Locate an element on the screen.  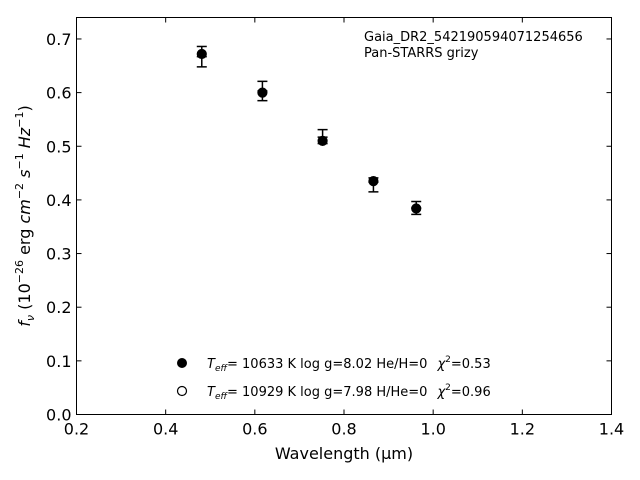
legend-marker-filled is located at coordinates (182, 363).